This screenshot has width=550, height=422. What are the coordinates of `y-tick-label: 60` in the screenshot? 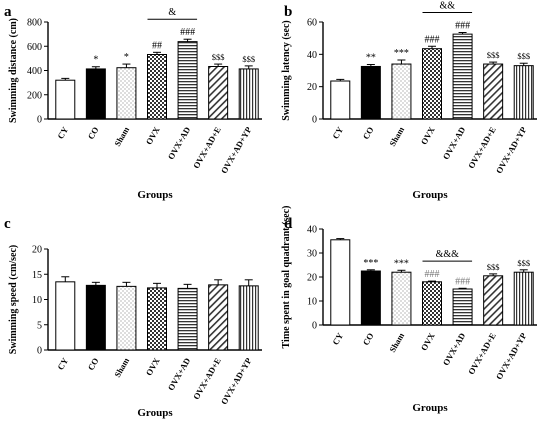 It's located at (312, 23).